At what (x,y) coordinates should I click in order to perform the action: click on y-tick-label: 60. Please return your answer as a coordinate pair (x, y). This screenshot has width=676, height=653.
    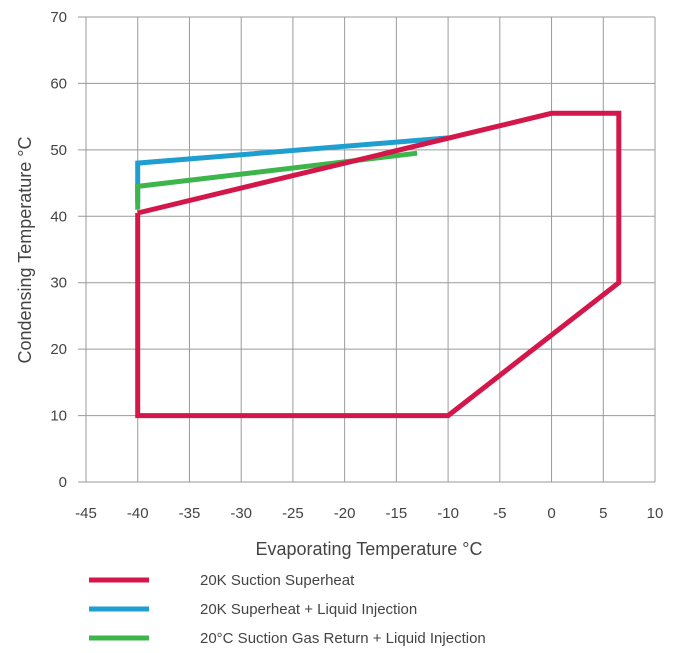
    Looking at the image, I should click on (58, 83).